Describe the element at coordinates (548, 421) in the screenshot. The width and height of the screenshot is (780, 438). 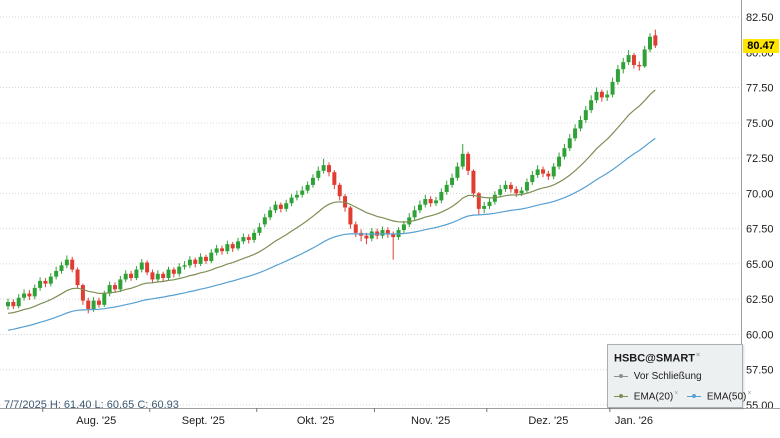
I see `x-axis-label: Dez. '25` at that location.